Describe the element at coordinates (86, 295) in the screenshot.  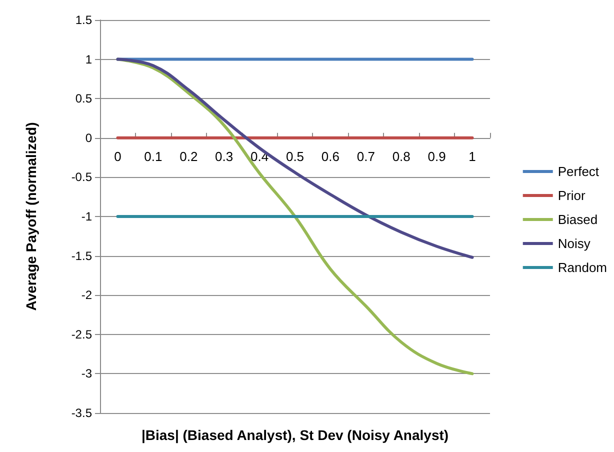
I see `y-tick-label: -2` at that location.